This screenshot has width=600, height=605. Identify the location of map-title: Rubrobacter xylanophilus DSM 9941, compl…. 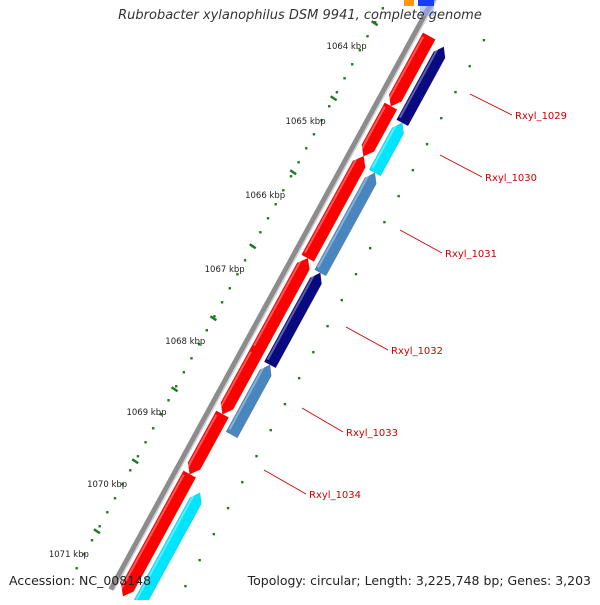
(300, 15).